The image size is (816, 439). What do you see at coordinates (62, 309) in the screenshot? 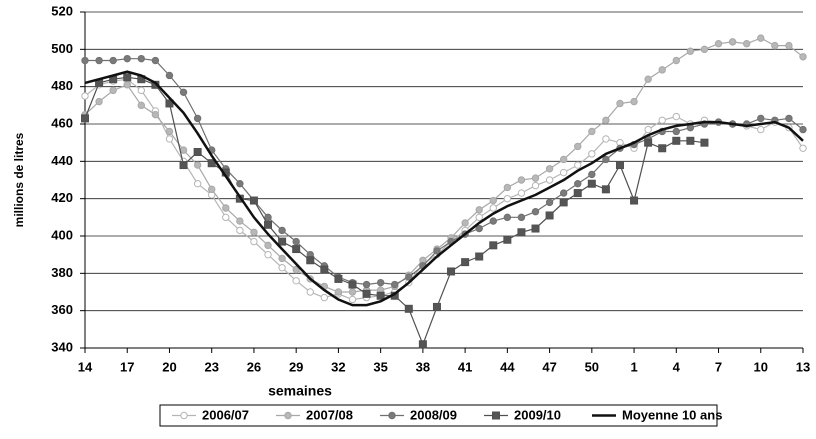
I see `y-tick-label: 360` at bounding box center [62, 309].